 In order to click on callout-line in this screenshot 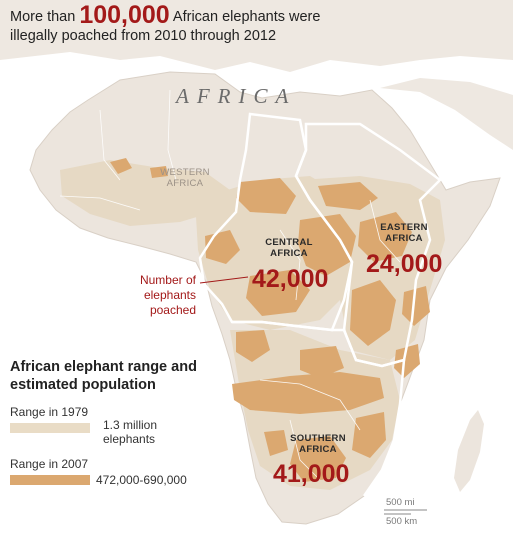, I will do `click(224, 280)`.